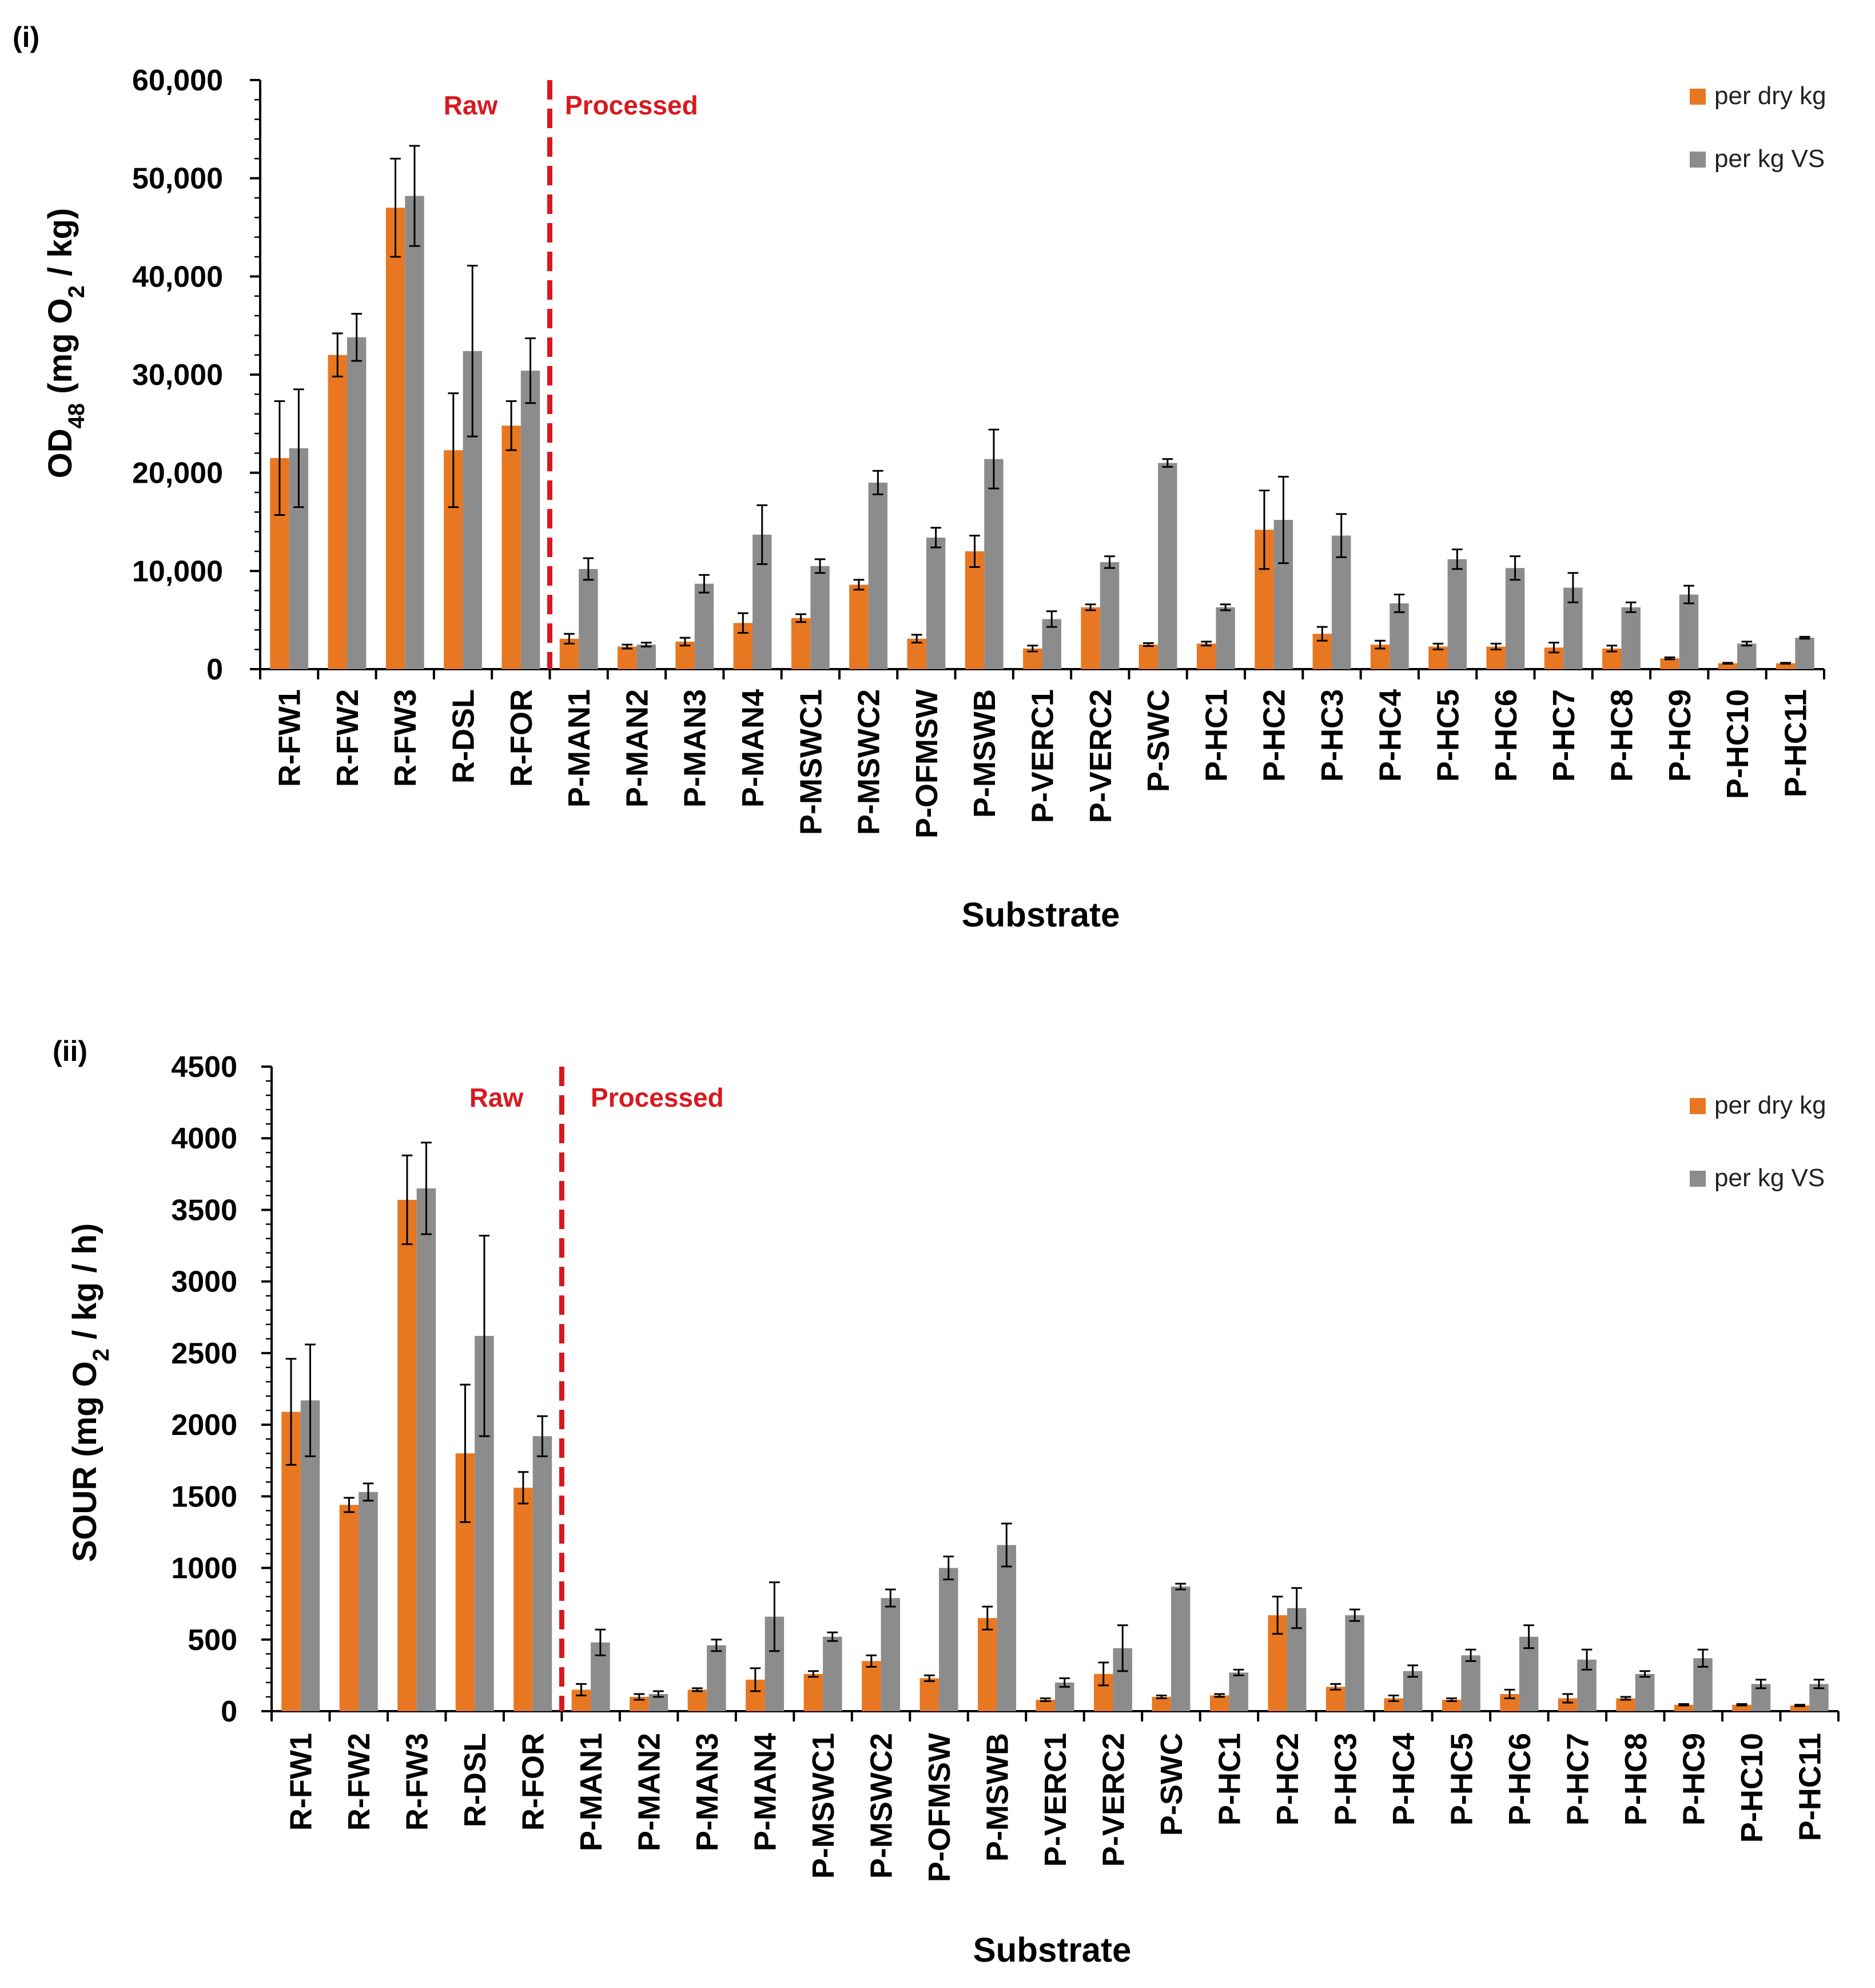 The height and width of the screenshot is (1988, 1875). I want to click on bar-per-dry-kg-R-FOR, so click(511, 547).